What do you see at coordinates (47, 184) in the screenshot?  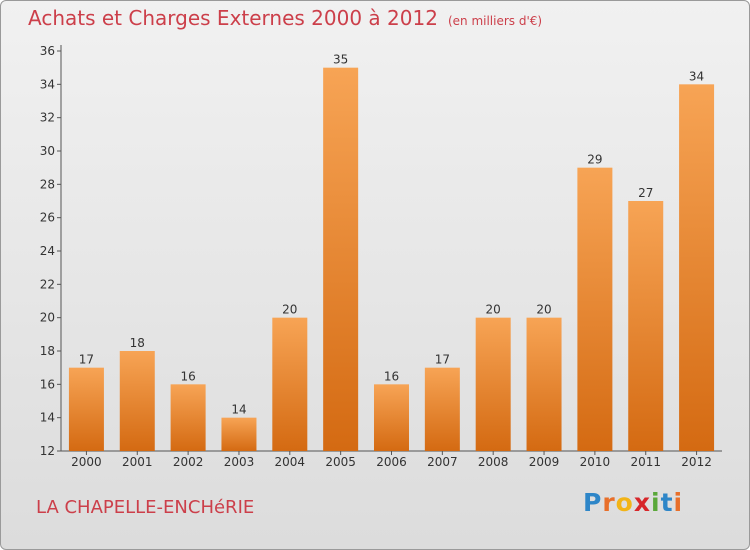 I see `y-tick-label: 28` at bounding box center [47, 184].